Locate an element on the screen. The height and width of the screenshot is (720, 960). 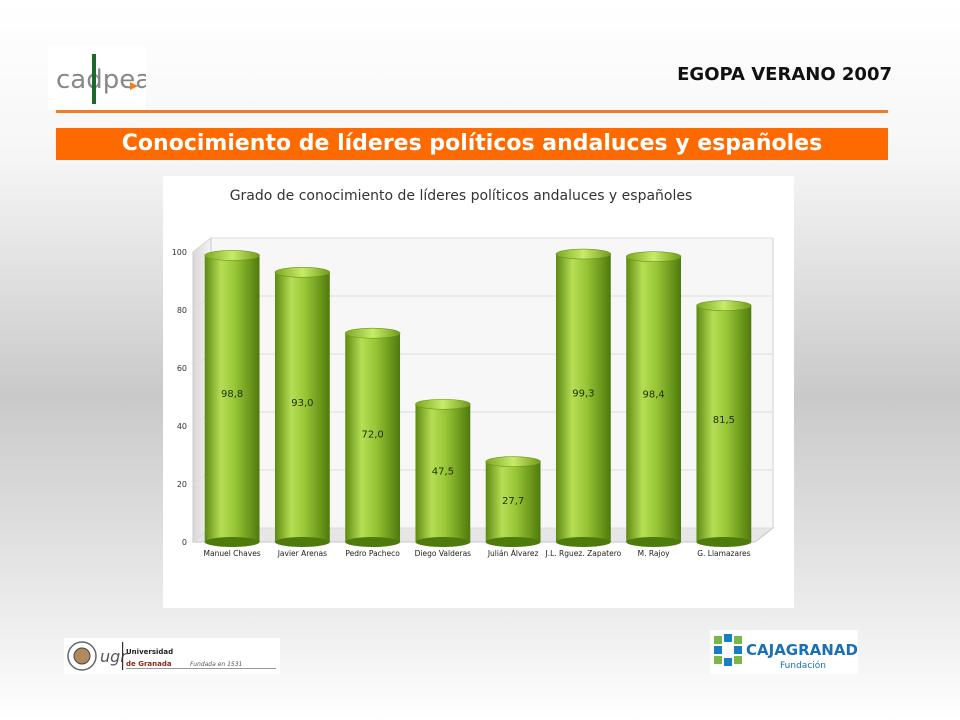
x-category-label: M. Rajoy is located at coordinates (654, 553).